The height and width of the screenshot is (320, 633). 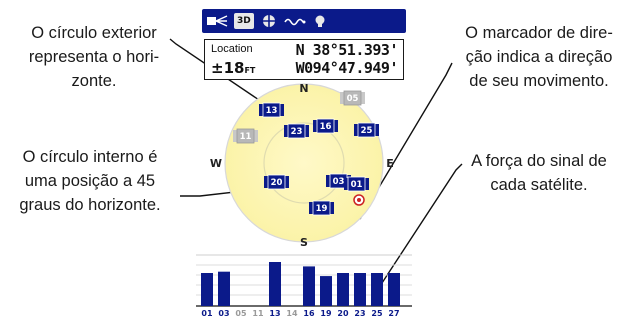 I want to click on signal-strength-chart: 01 03 05 11 13 14 16 19 20 23 25 27, so click(x=304, y=286).